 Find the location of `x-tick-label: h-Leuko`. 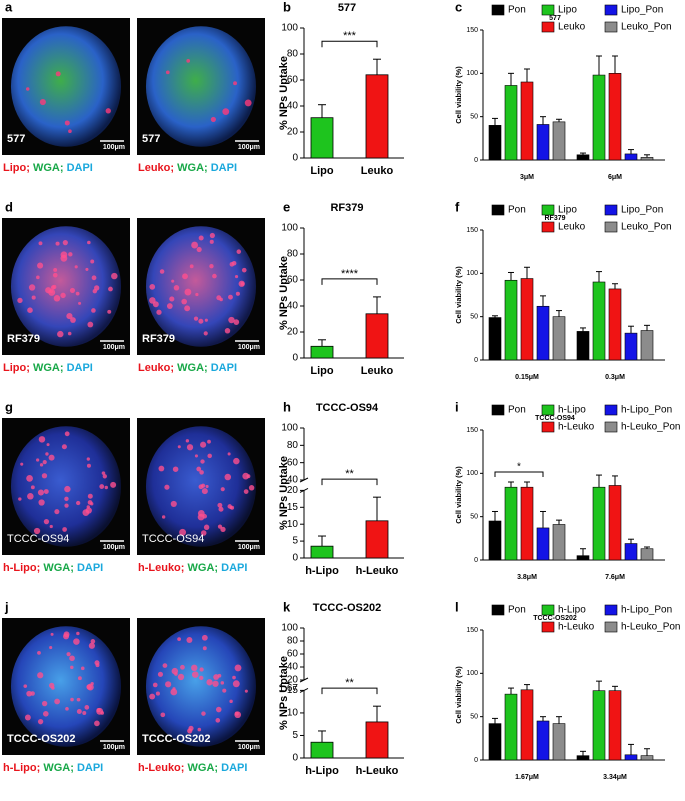

x-tick-label: h-Leuko is located at coordinates (377, 771).